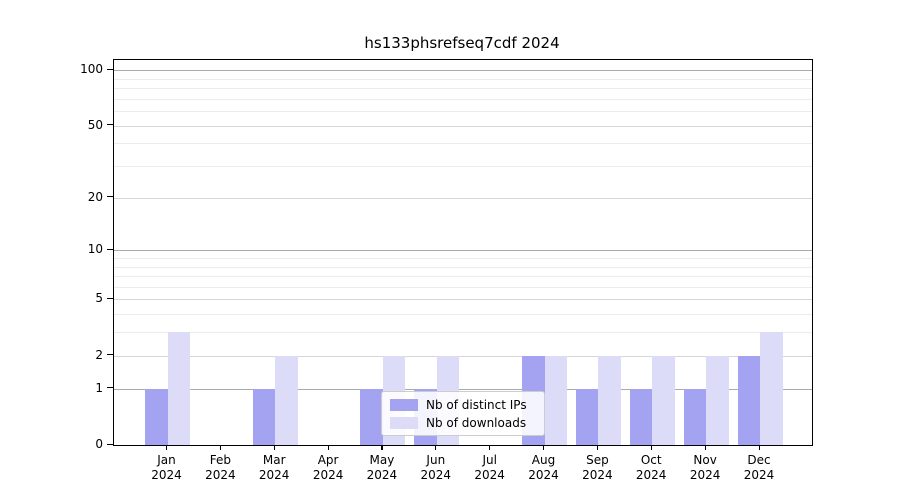  Describe the element at coordinates (597, 467) in the screenshot. I see `x-tick-label: Sep 2024` at that location.